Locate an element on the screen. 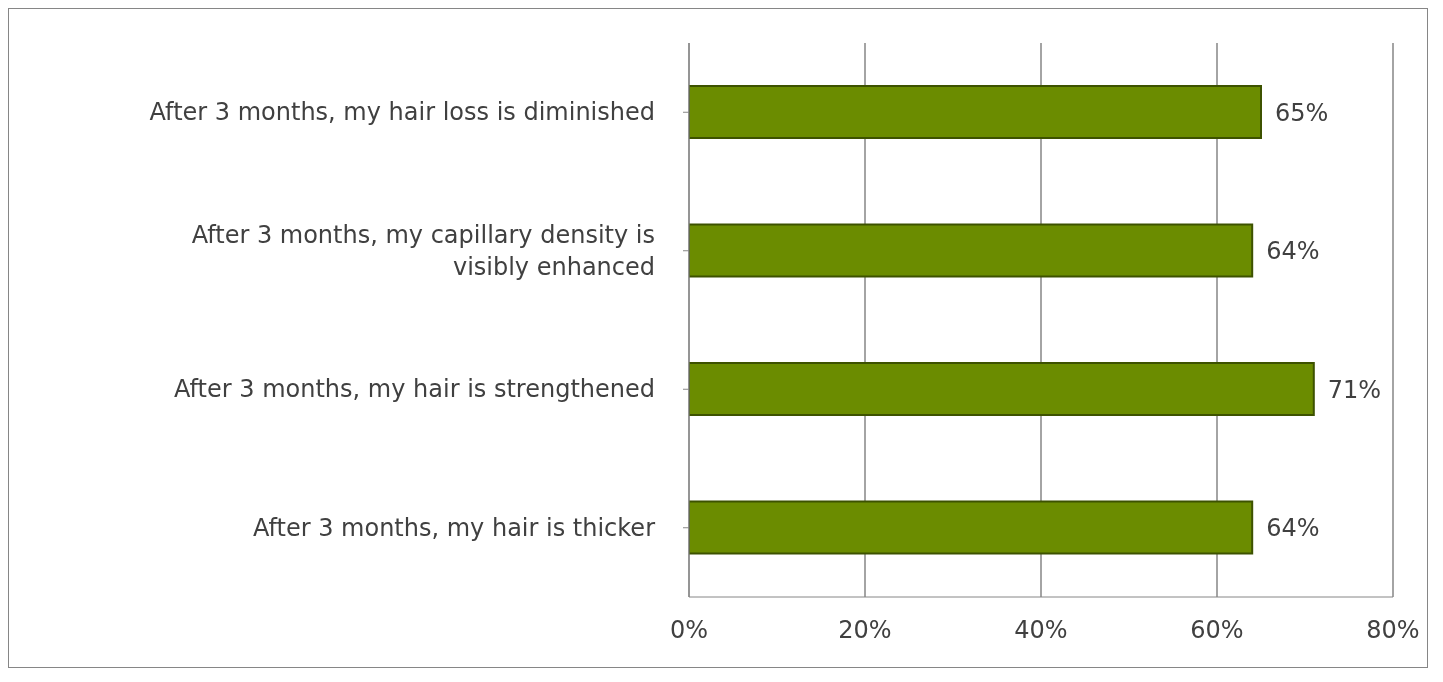  x-tick-label: 60% is located at coordinates (1217, 630).